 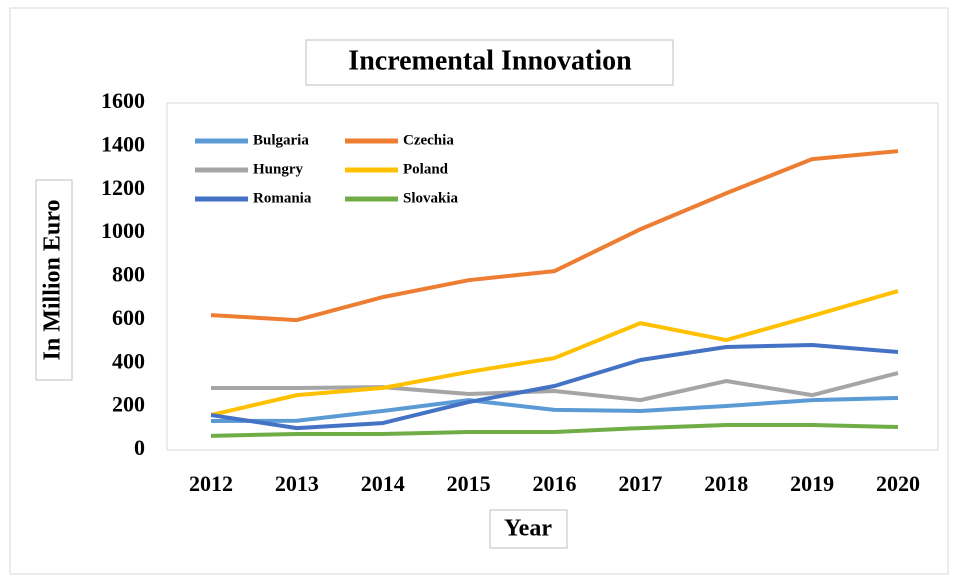 I want to click on x-tick-label: 2018, so click(x=726, y=483).